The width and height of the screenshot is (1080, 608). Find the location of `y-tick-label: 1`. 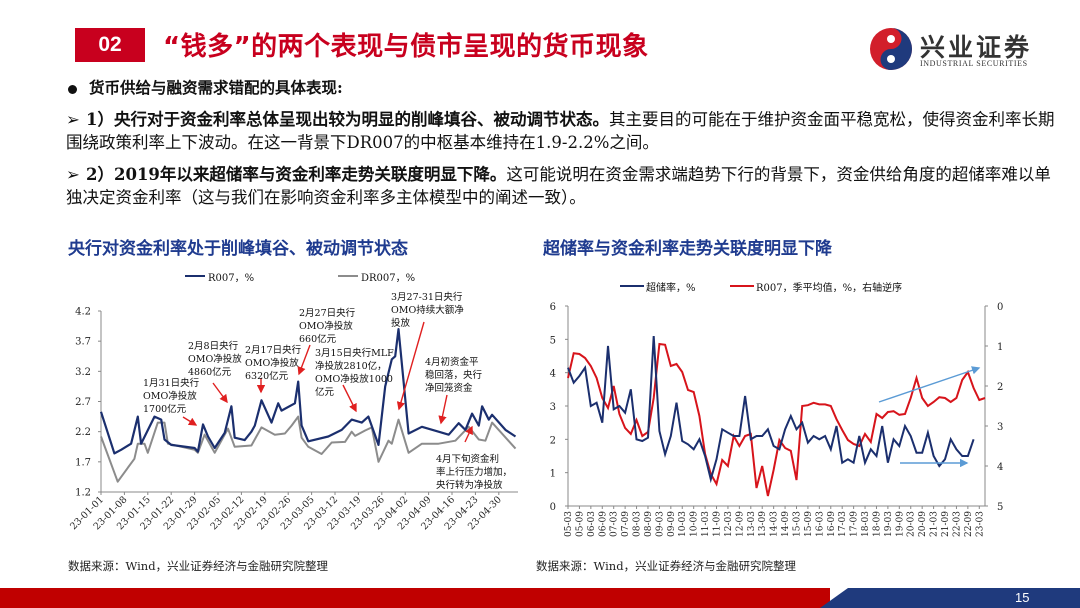

y-tick-label: 1 is located at coordinates (553, 474).